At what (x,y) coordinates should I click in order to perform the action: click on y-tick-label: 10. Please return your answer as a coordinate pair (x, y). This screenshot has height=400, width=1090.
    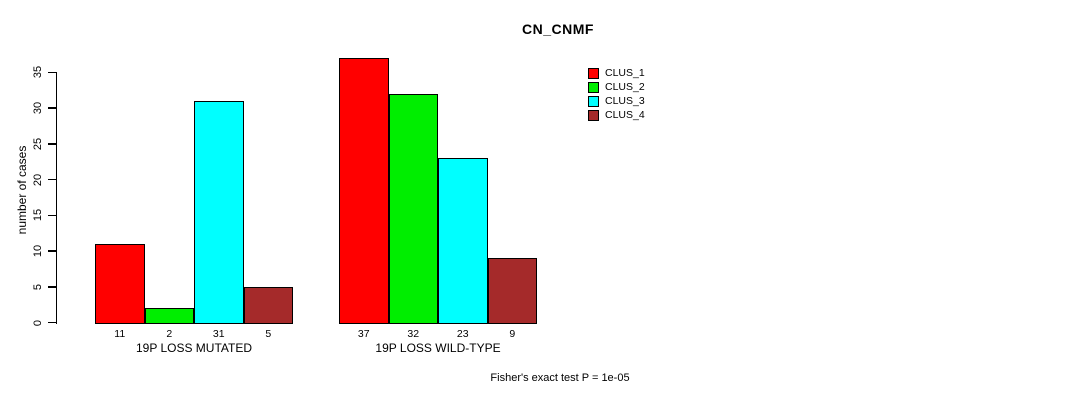
    Looking at the image, I should click on (38, 251).